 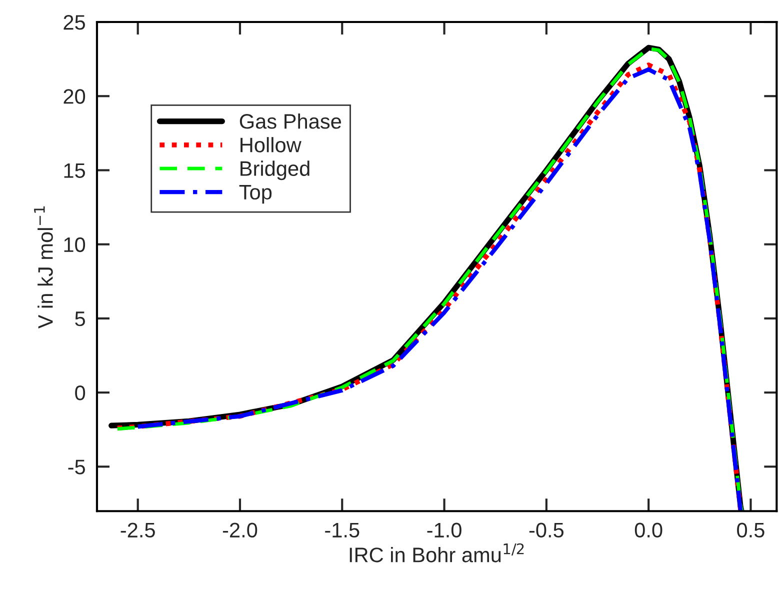 What do you see at coordinates (342, 530) in the screenshot?
I see `x-tick-label: -1.5` at bounding box center [342, 530].